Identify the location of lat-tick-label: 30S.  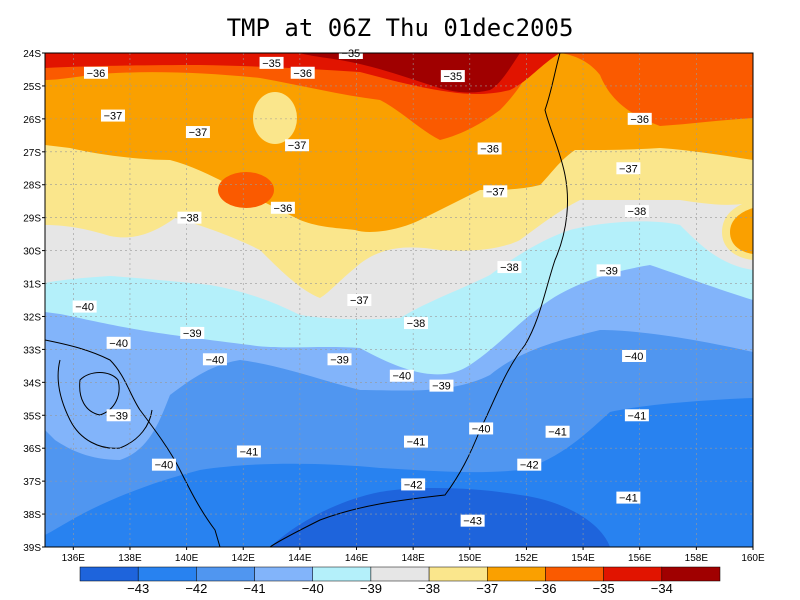
(32, 252).